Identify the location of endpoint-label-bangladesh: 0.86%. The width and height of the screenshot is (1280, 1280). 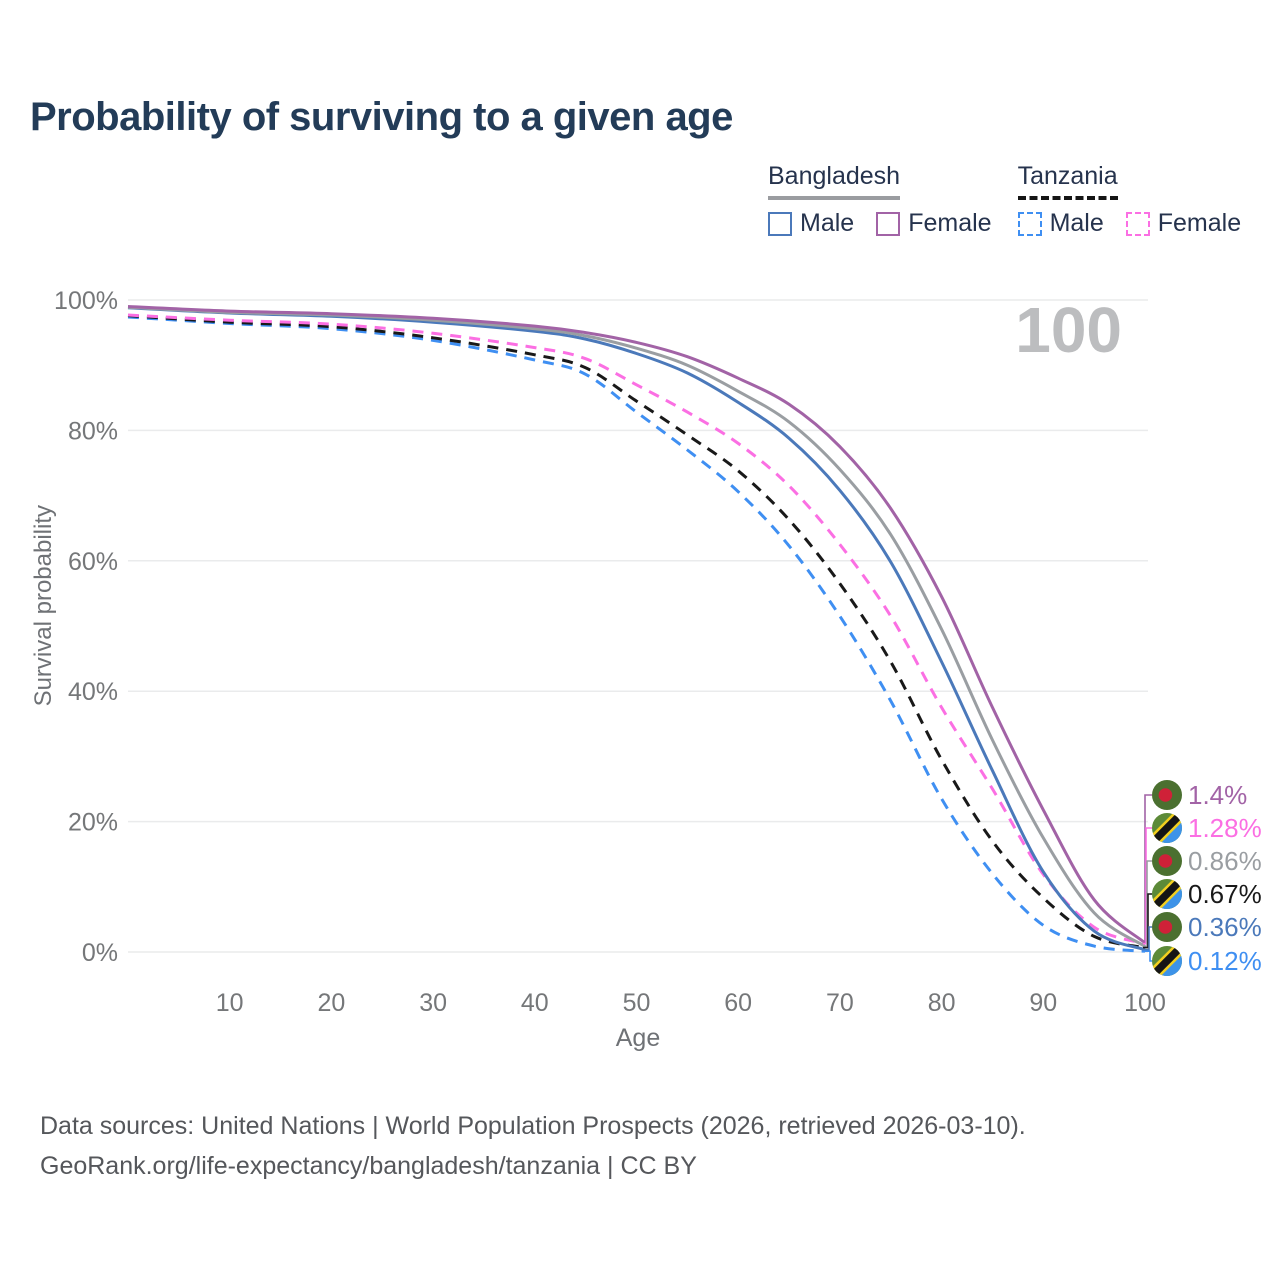
(1207, 861).